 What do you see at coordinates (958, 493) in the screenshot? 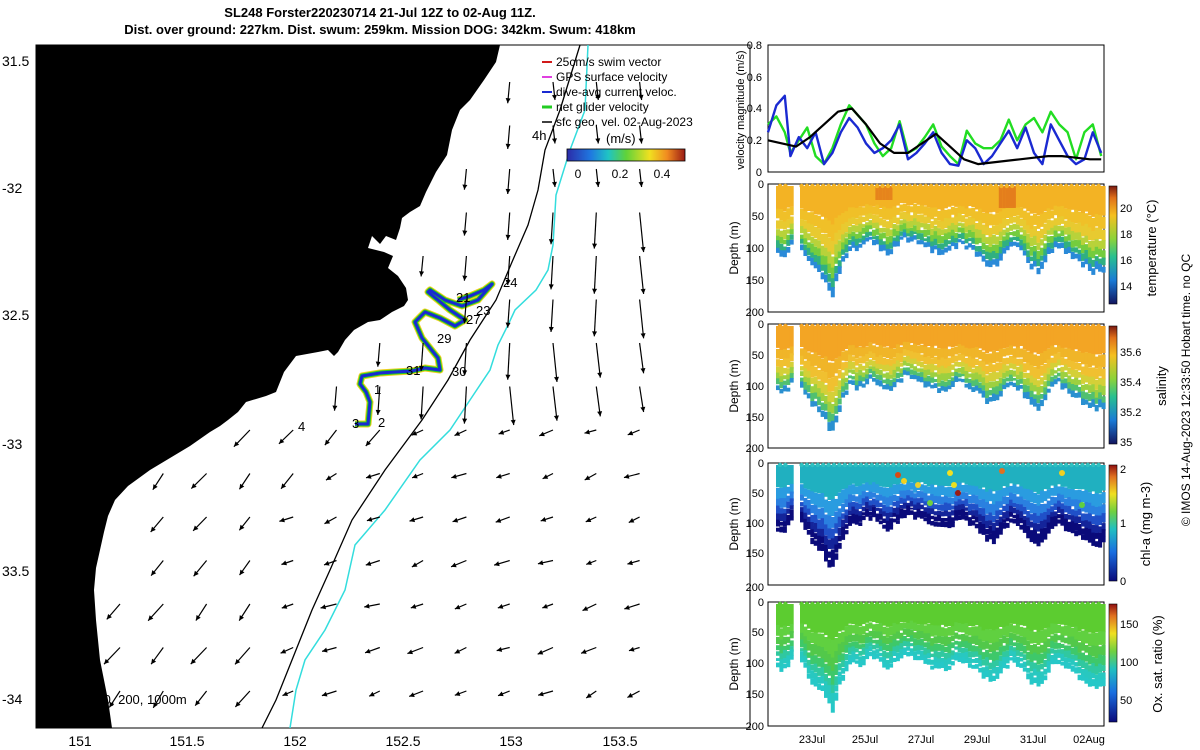
I see `chla-hotspot` at bounding box center [958, 493].